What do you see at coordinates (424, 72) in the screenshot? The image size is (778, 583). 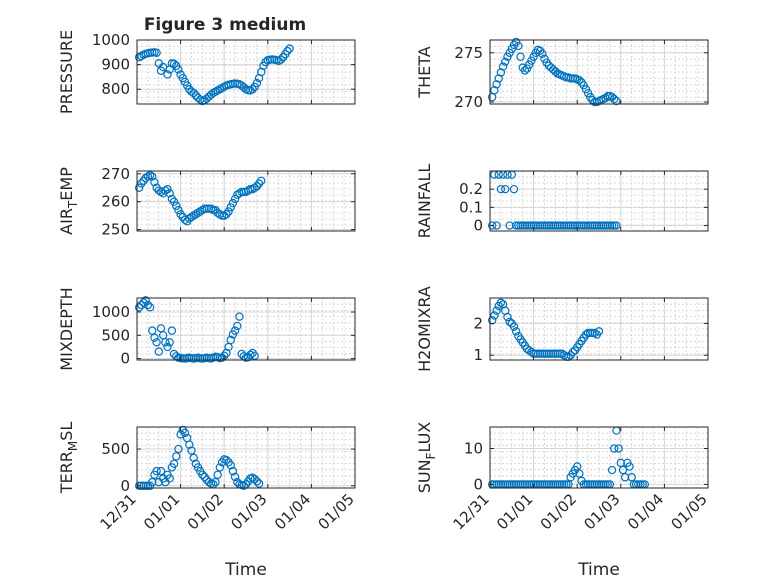 I see `y-axis-label: THETA` at bounding box center [424, 72].